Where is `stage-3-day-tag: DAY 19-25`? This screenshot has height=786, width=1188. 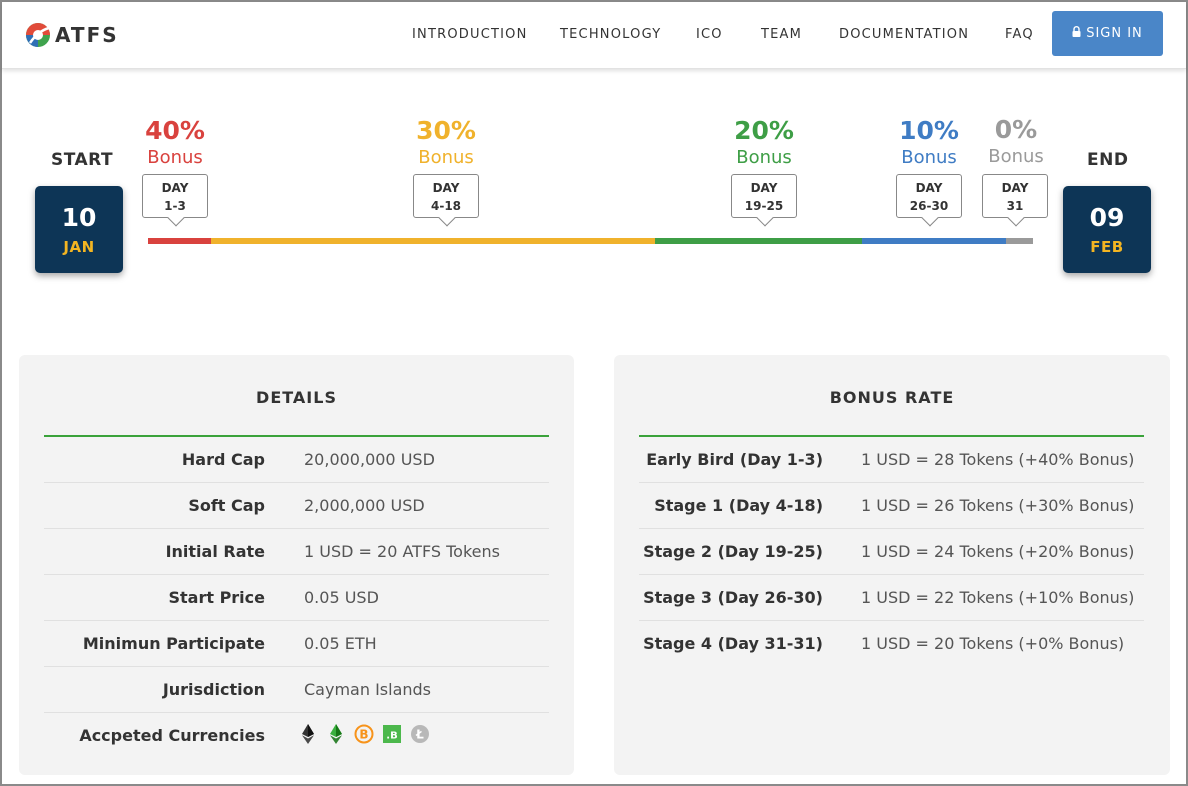
stage-3-day-tag: DAY 19-25 is located at coordinates (764, 196).